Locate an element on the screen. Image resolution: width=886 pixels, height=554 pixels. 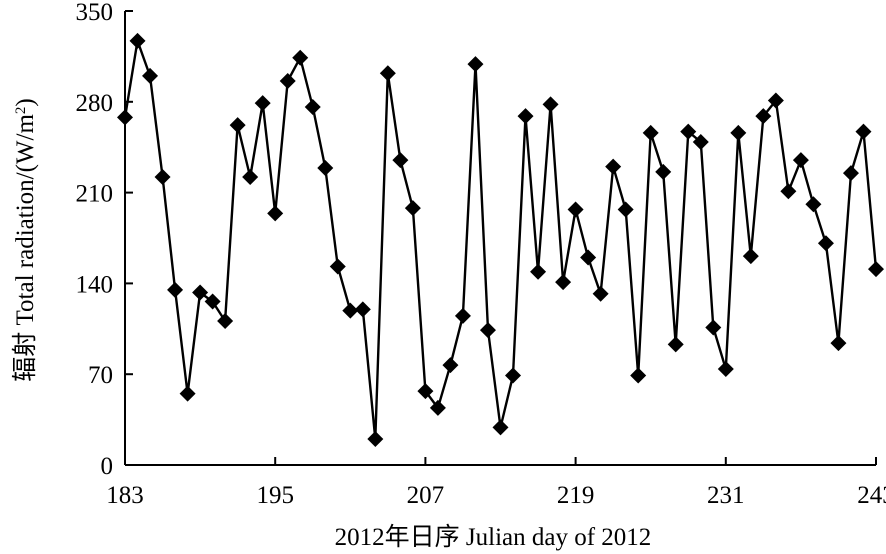
y-tick-label: 280 is located at coordinates (95, 103).